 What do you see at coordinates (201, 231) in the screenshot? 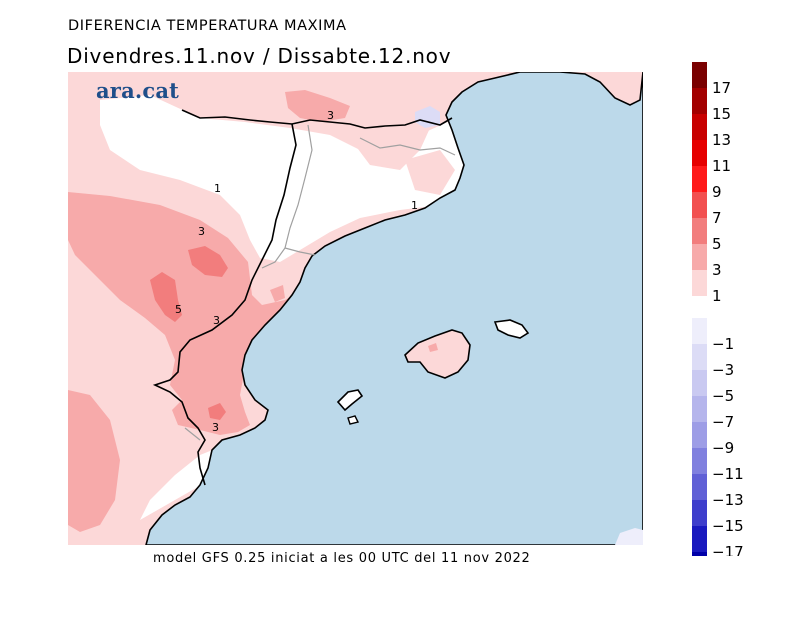
I see `contour-label-3: 3` at bounding box center [201, 231].